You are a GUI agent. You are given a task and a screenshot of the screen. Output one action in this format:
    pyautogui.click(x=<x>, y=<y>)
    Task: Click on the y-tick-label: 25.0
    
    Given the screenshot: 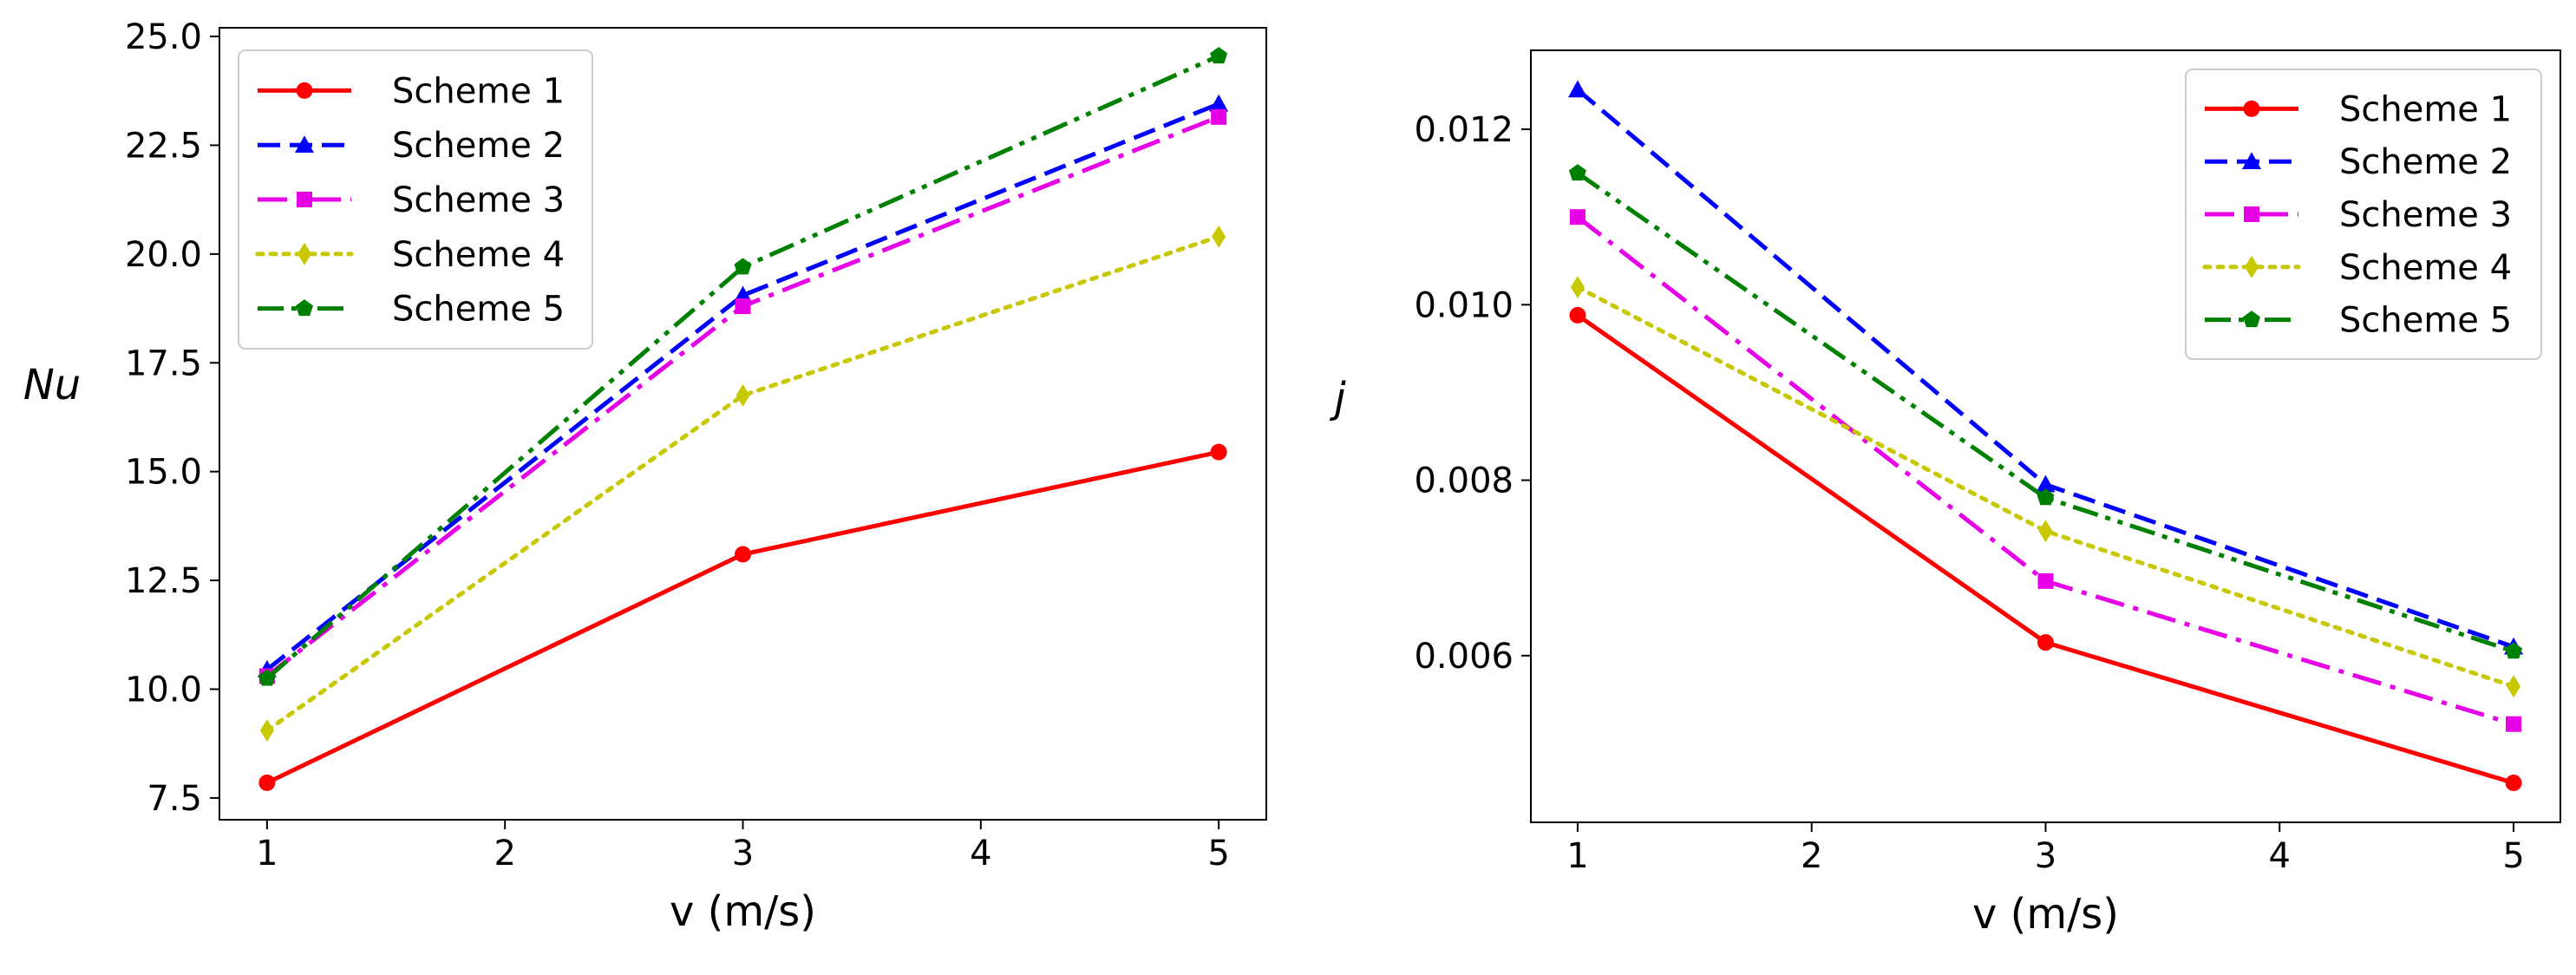 What is the action you would take?
    pyautogui.click(x=163, y=37)
    